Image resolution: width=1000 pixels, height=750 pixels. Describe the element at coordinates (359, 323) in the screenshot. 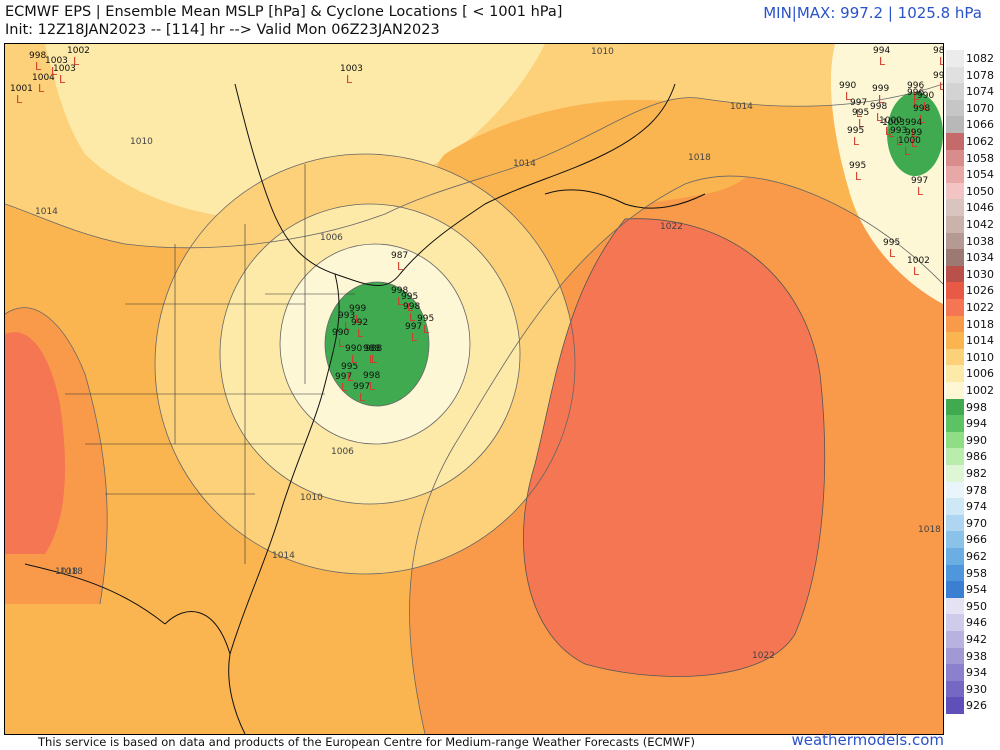

I see `cyclone-pressure-label: 992` at that location.